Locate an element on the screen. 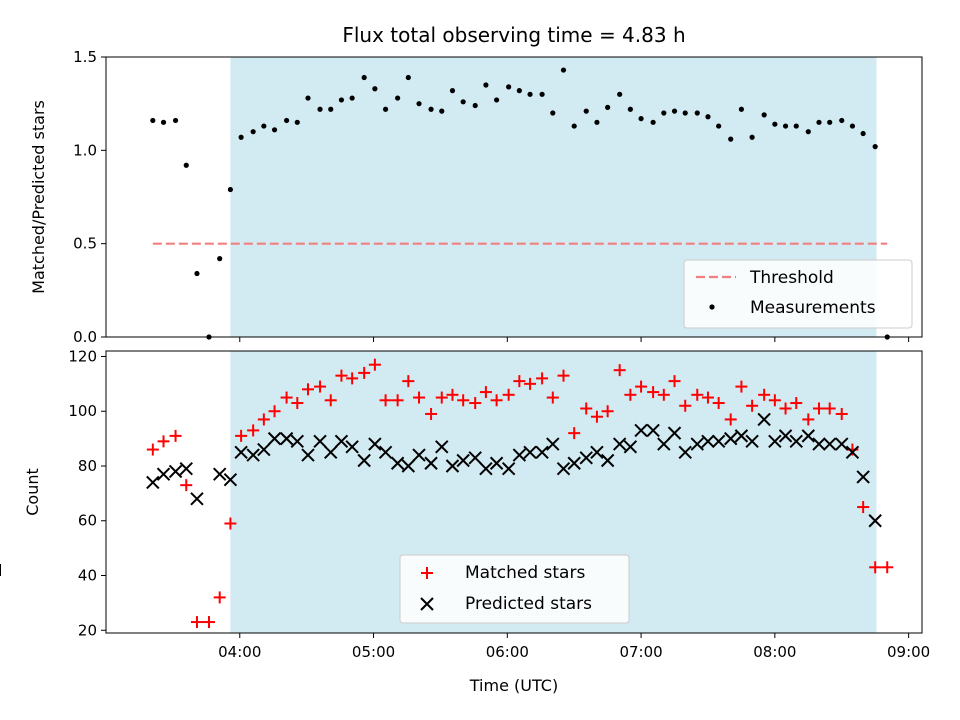 This screenshot has width=960, height=720. bottom-y-tick-label: 100 is located at coordinates (82, 411).